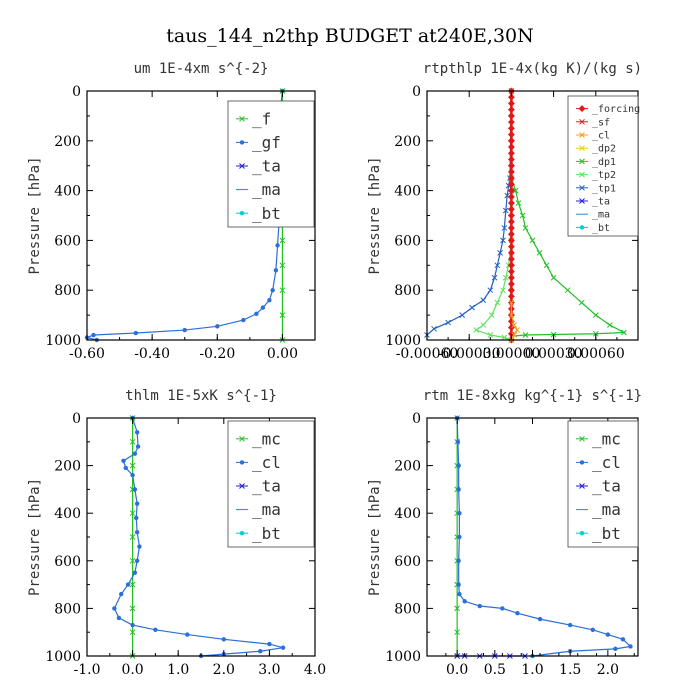 The height and width of the screenshot is (700, 700). What do you see at coordinates (568, 257) in the screenshot?
I see `series-line-dp1` at bounding box center [568, 257].